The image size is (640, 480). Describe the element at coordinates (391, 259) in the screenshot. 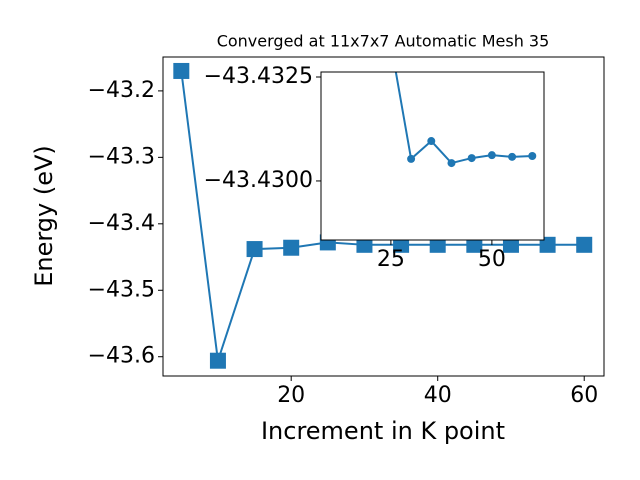

I see `x-tick-label: 25` at that location.